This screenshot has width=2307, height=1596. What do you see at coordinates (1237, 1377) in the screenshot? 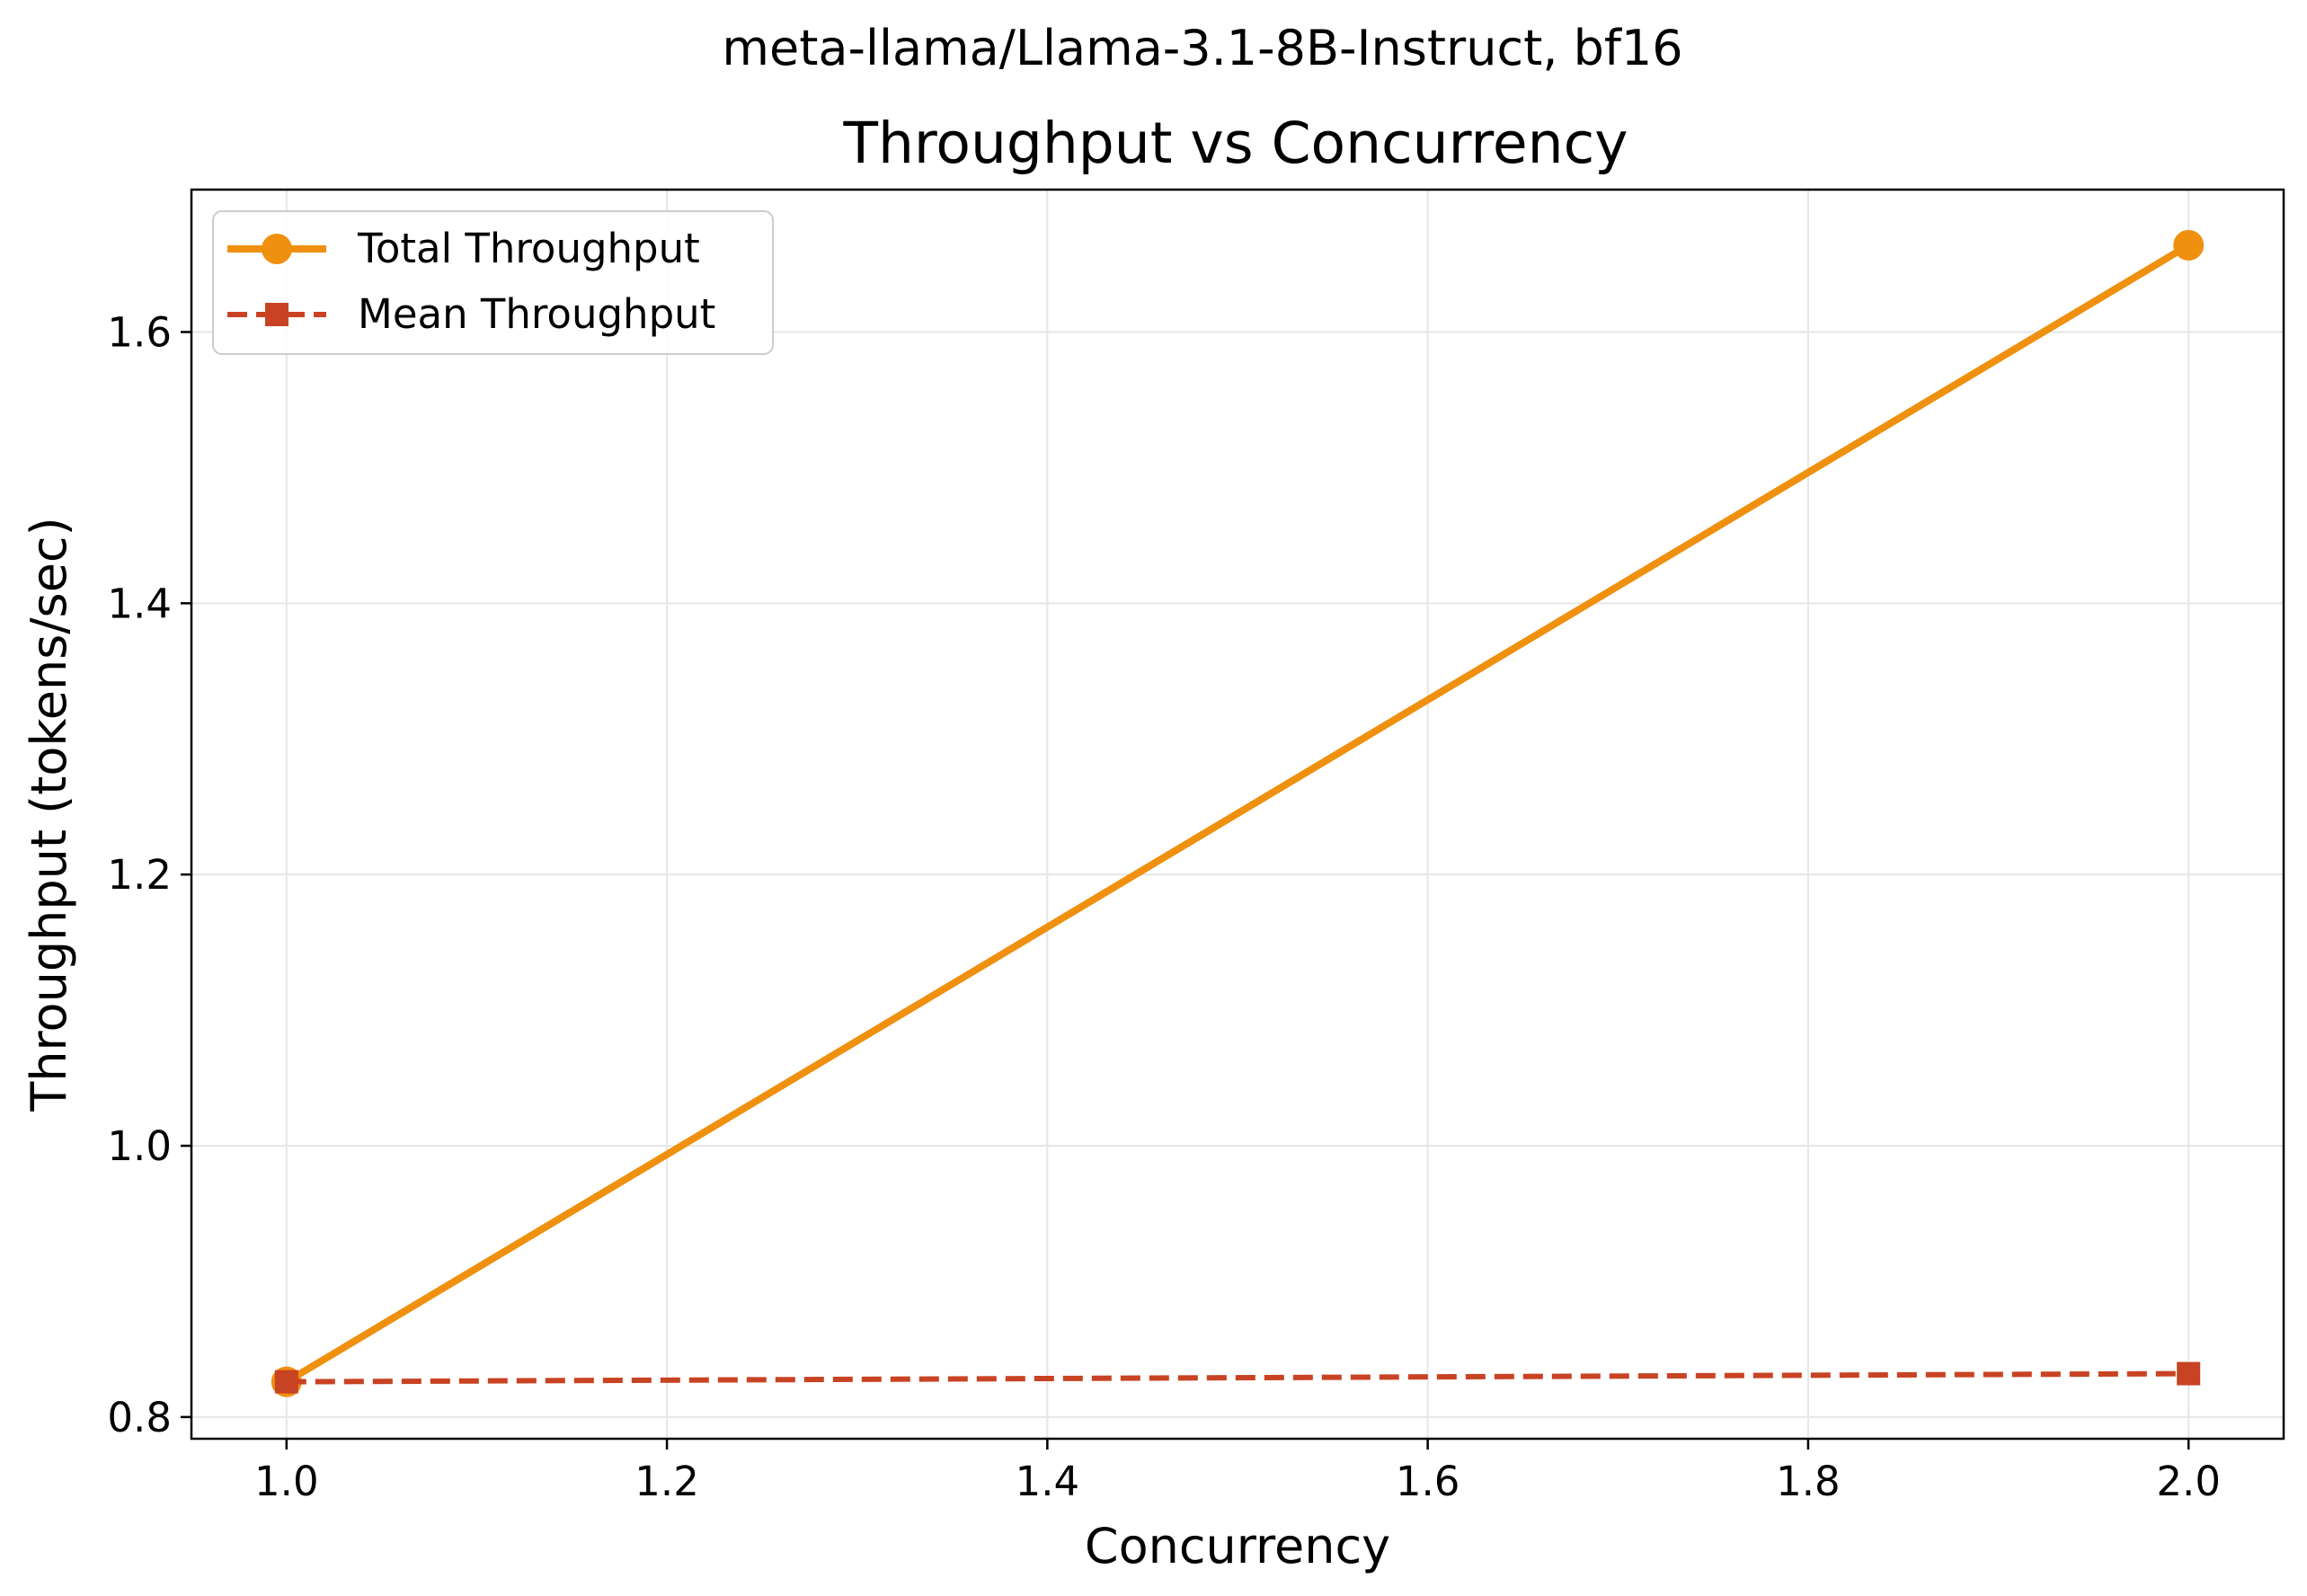
I see `series-line-mean-throughput` at bounding box center [1237, 1377].